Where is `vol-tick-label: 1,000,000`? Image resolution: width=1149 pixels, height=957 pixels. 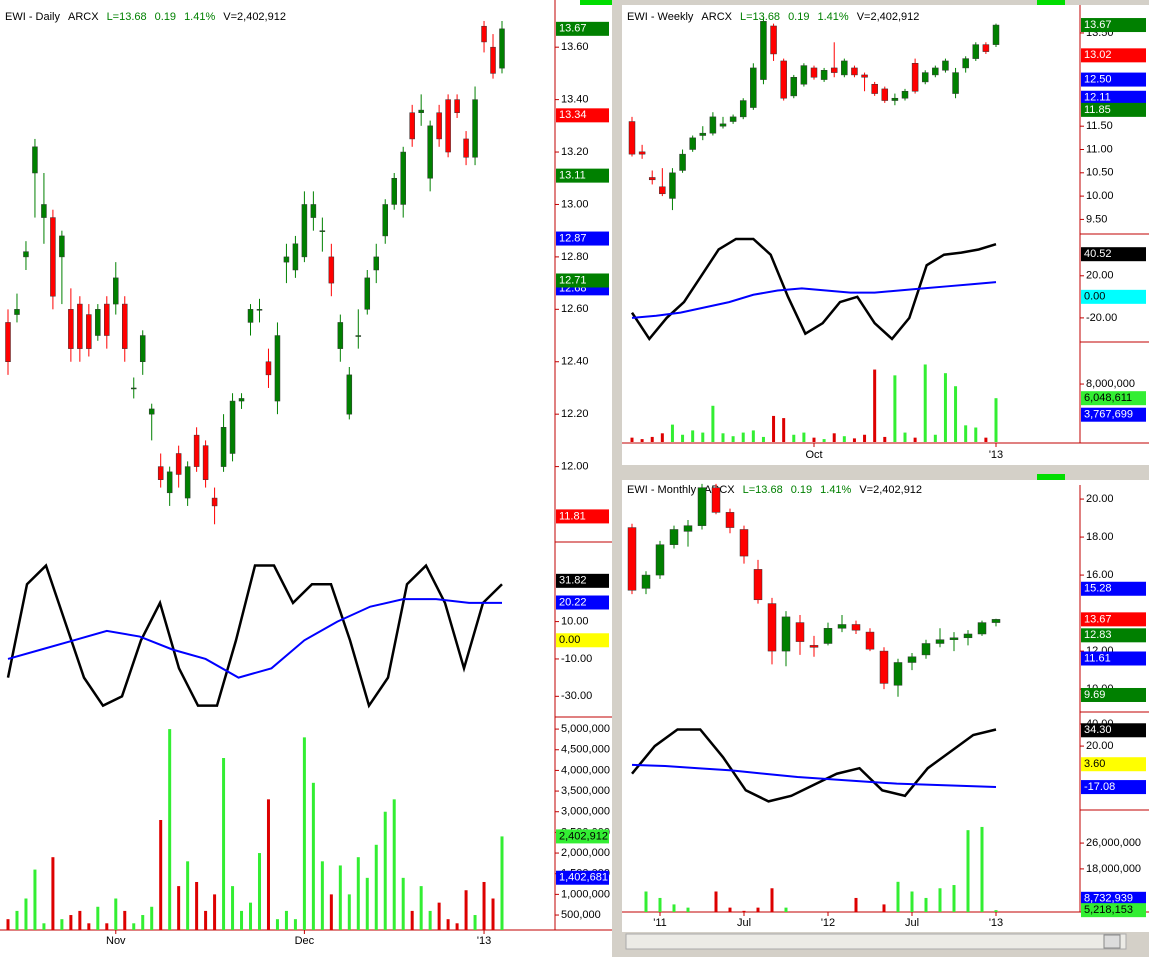 vol-tick-label: 1,000,000 is located at coordinates (585, 894).